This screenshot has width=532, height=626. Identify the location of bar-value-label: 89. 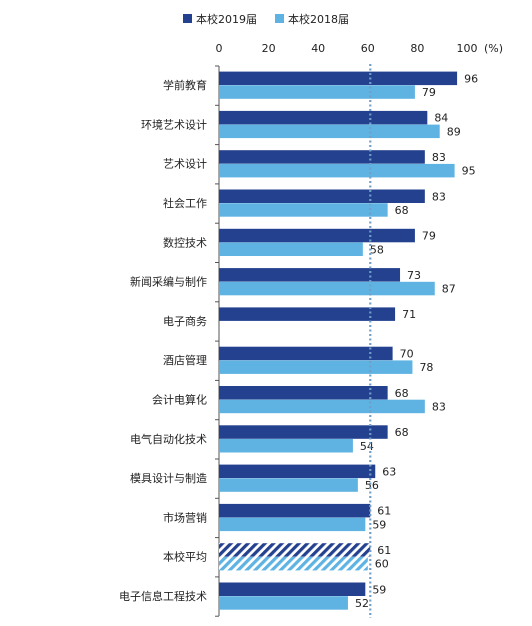
(454, 131).